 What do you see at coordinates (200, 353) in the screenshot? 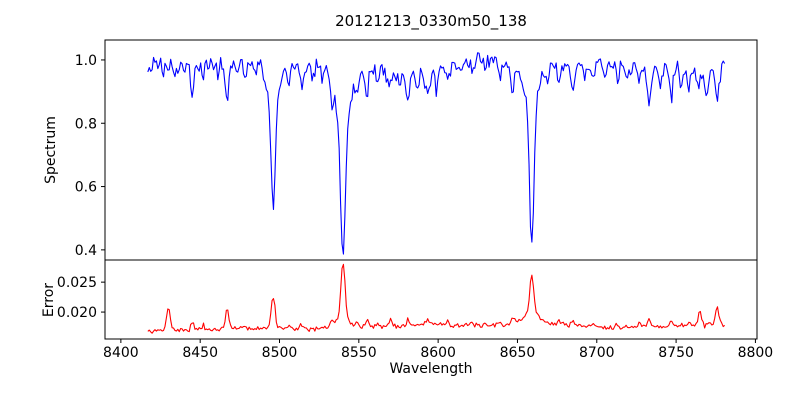
I see `x-tick-label: 8450` at bounding box center [200, 353].